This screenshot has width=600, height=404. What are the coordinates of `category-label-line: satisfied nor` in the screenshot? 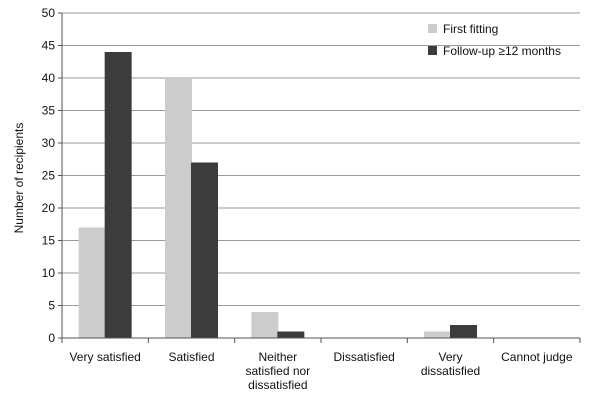 It's located at (277, 371).